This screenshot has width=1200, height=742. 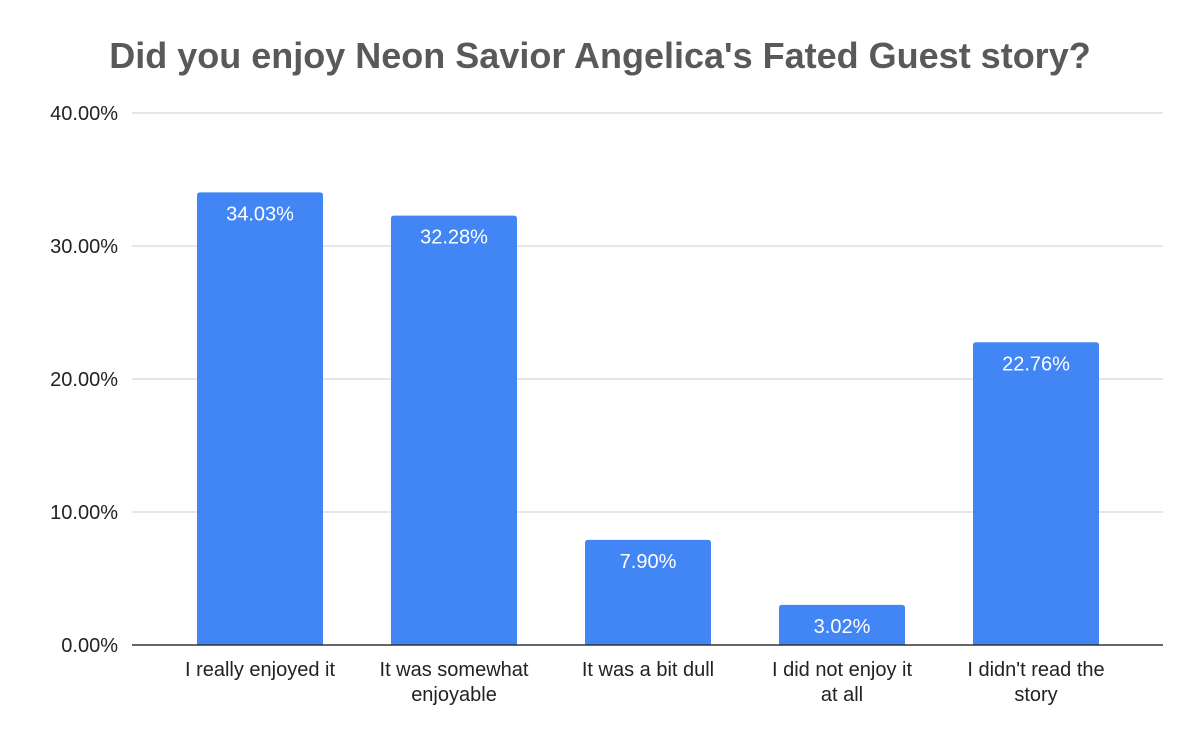 I want to click on x-tick-label-line: It was a bit dull, so click(x=648, y=670).